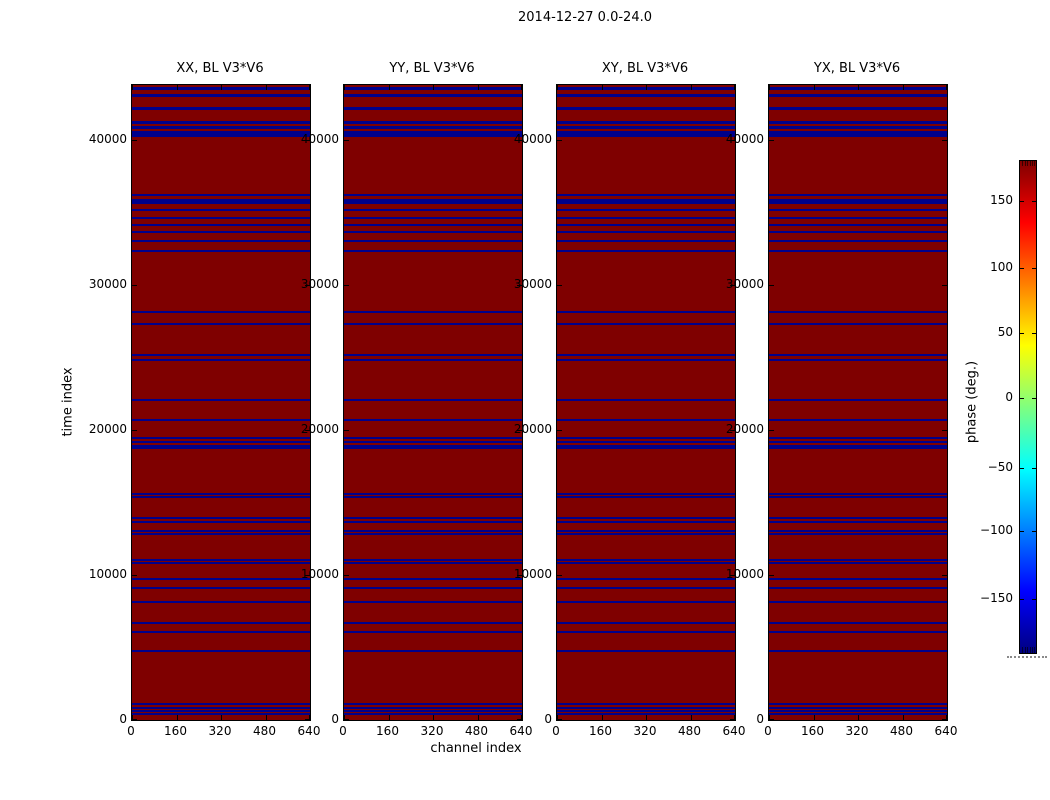 The width and height of the screenshot is (1050, 800). I want to click on colorbar, so click(1028, 407).